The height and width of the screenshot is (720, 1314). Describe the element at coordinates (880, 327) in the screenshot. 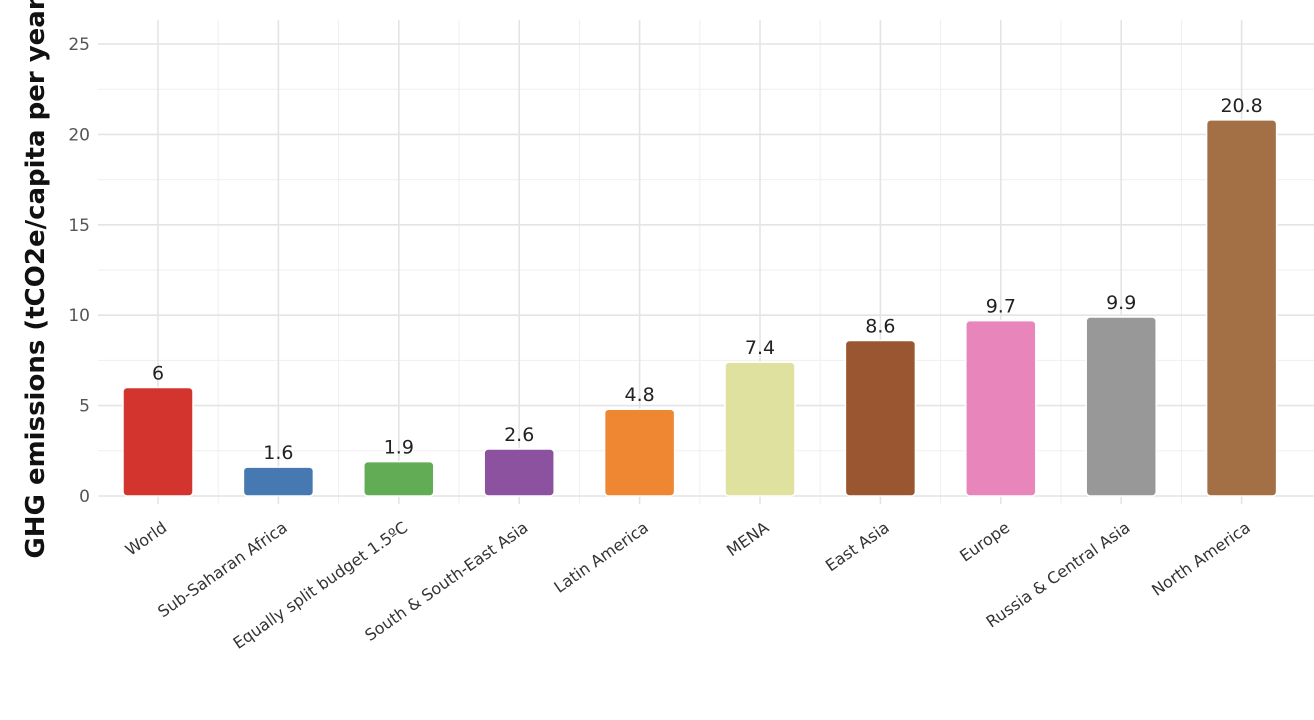

I see `data-label: 8.6` at that location.